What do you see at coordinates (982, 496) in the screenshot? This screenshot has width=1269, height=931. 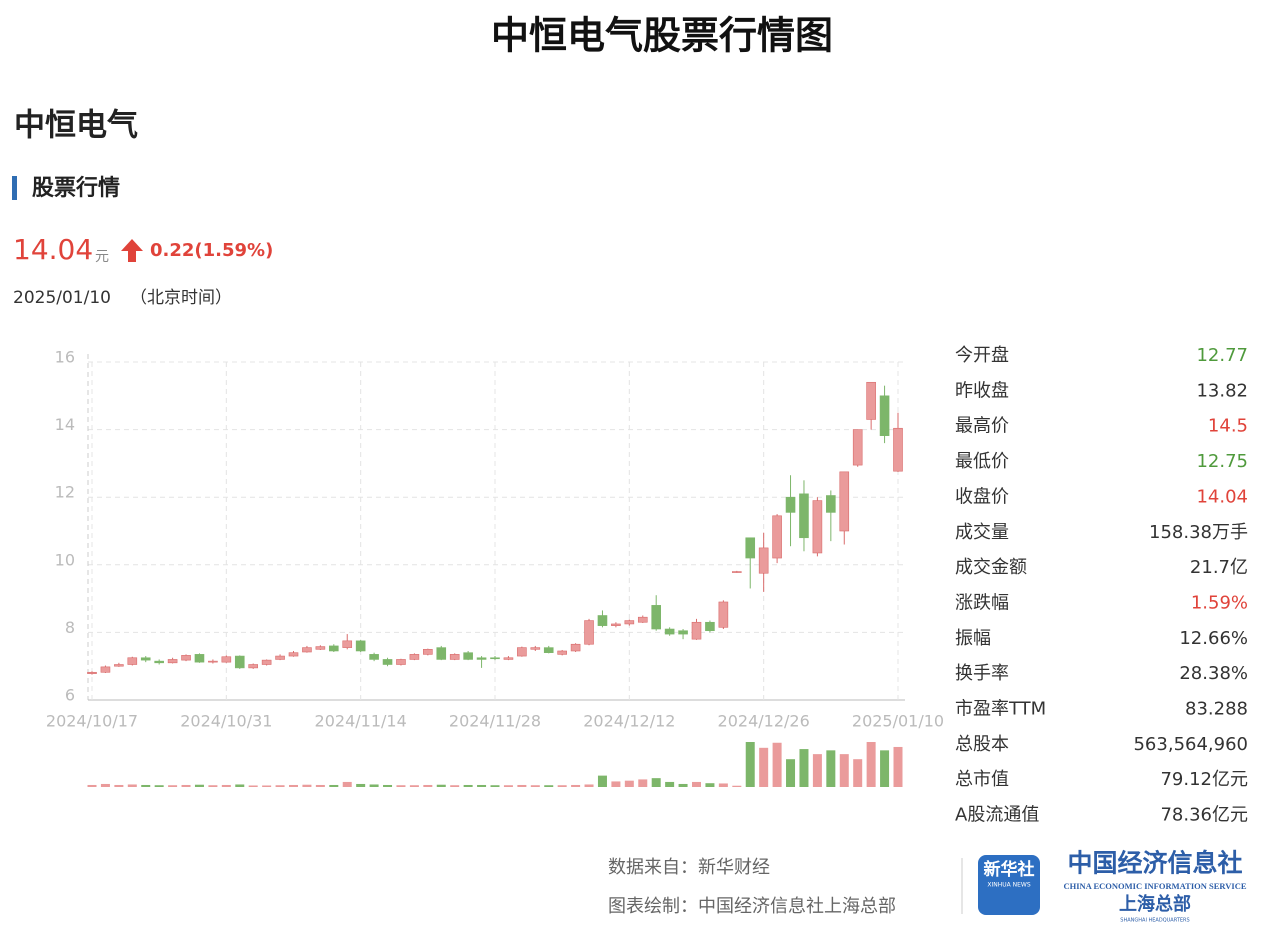 I see `stat-label: 收盘价` at bounding box center [982, 496].